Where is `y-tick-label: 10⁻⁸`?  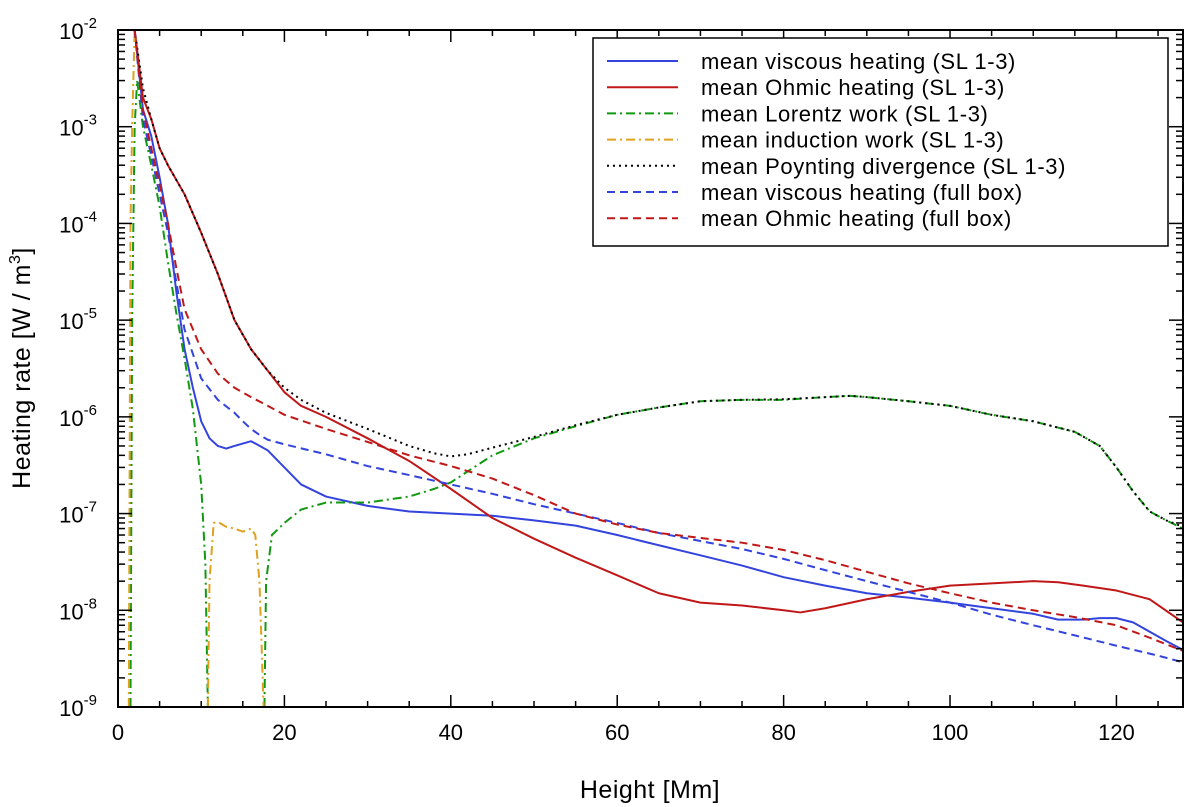
y-tick-label: 10⁻⁸ is located at coordinates (78, 609).